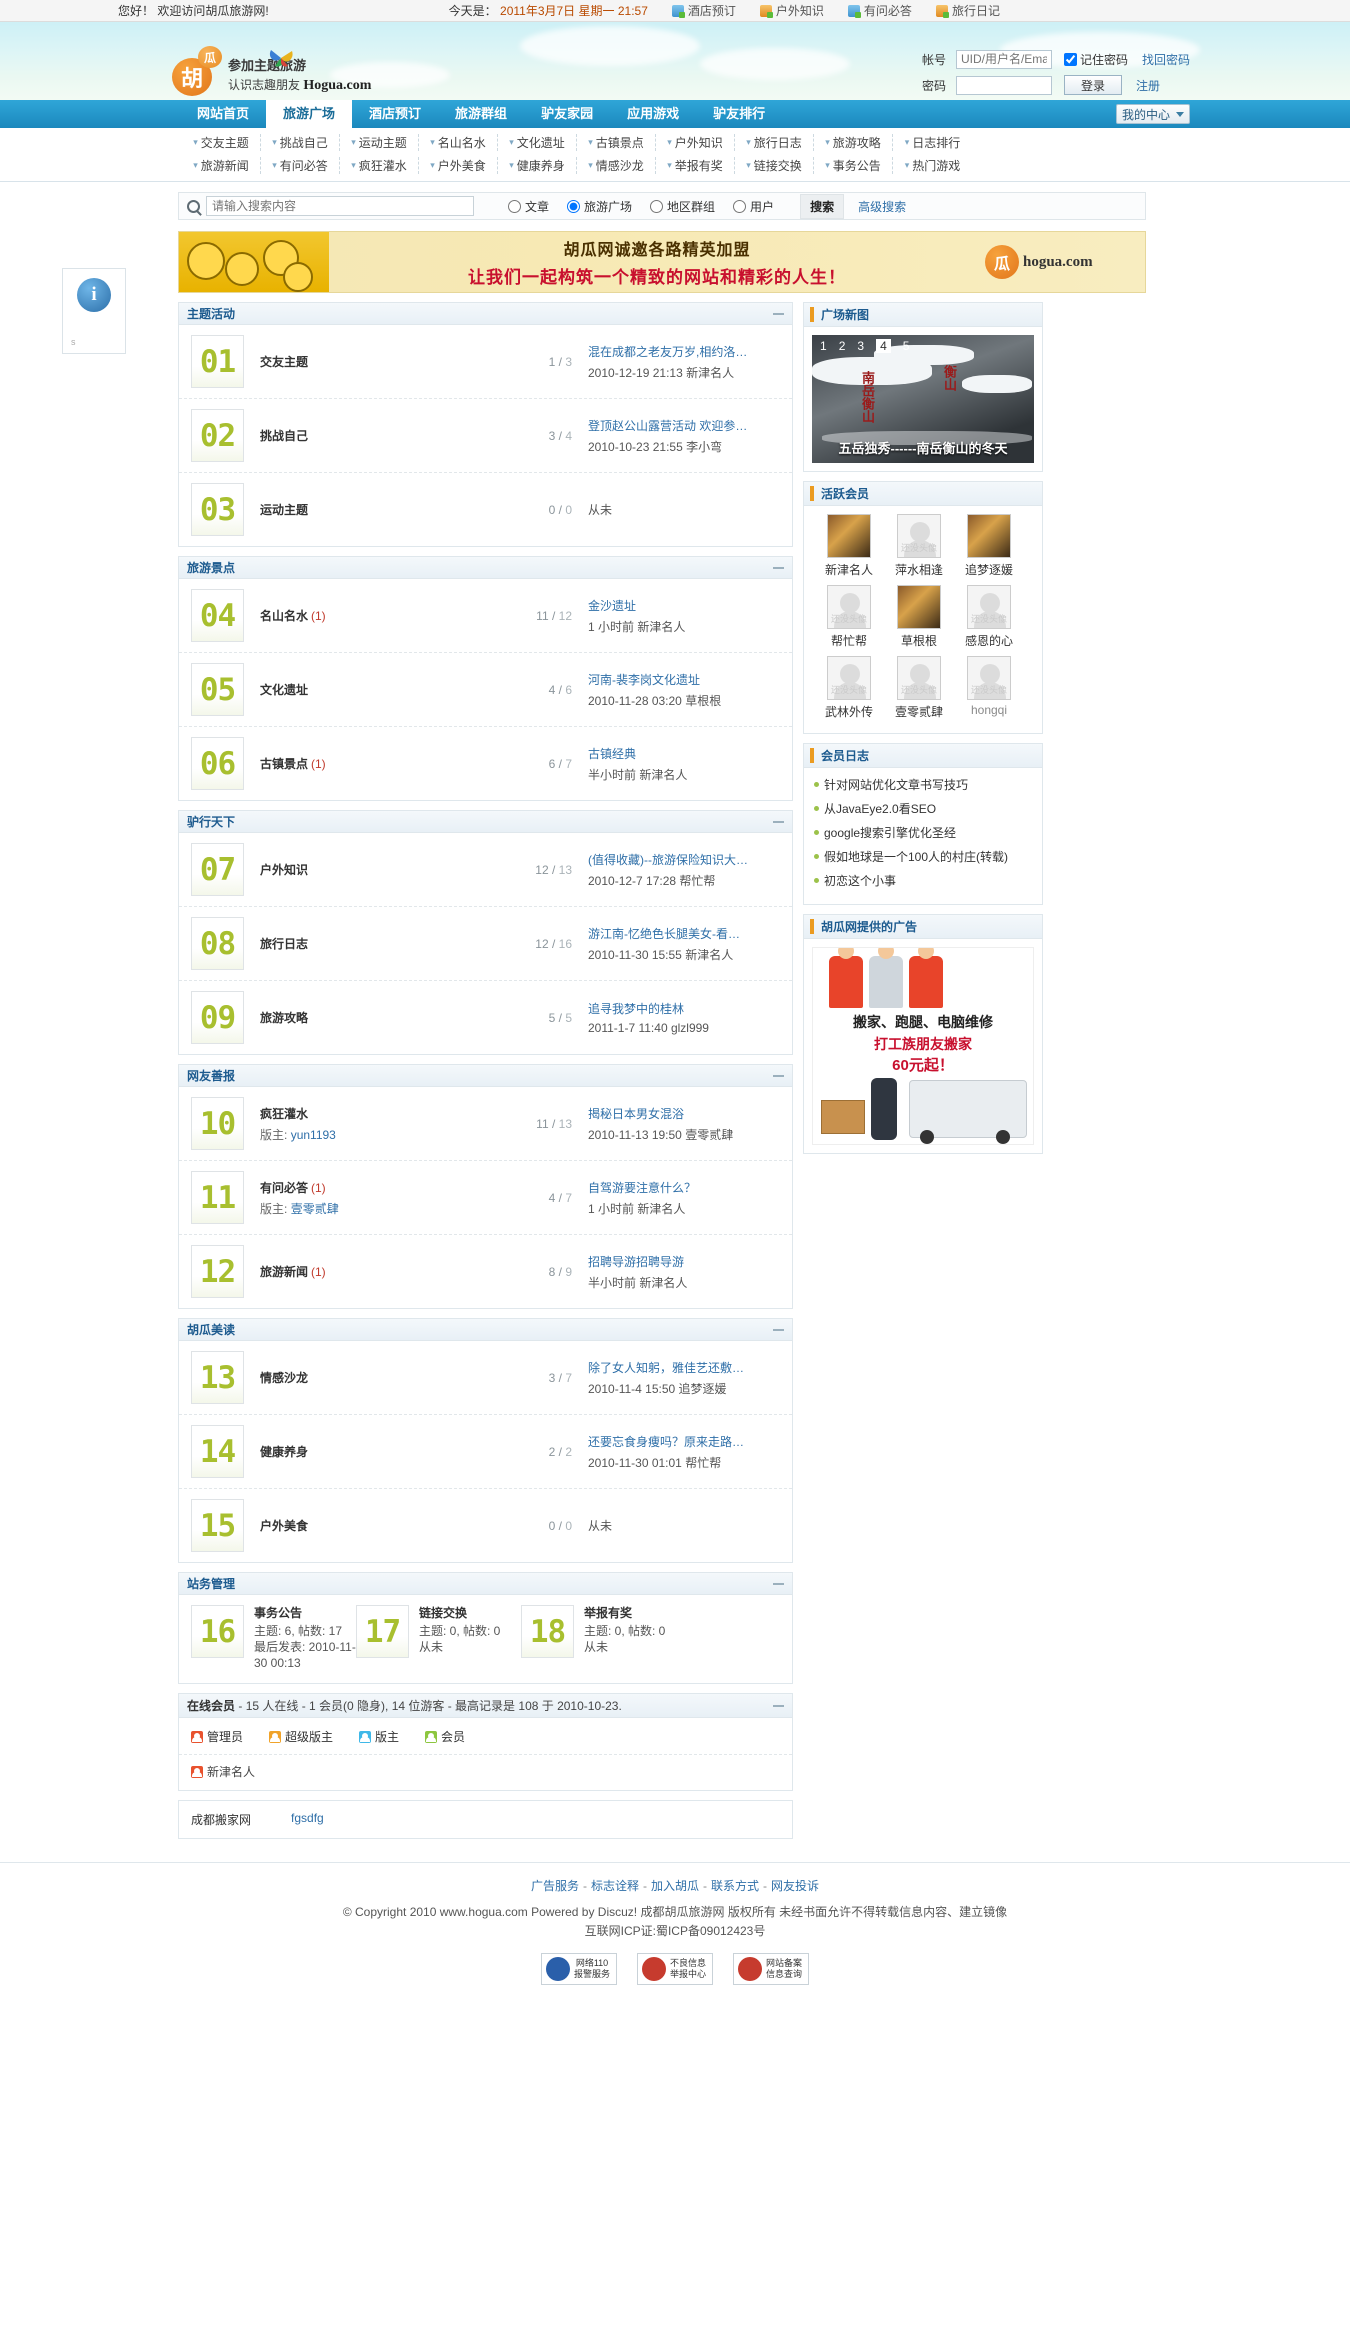 The width and height of the screenshot is (1350, 2331). I want to click on nav-item-hotel: 酒店预订, so click(395, 113).